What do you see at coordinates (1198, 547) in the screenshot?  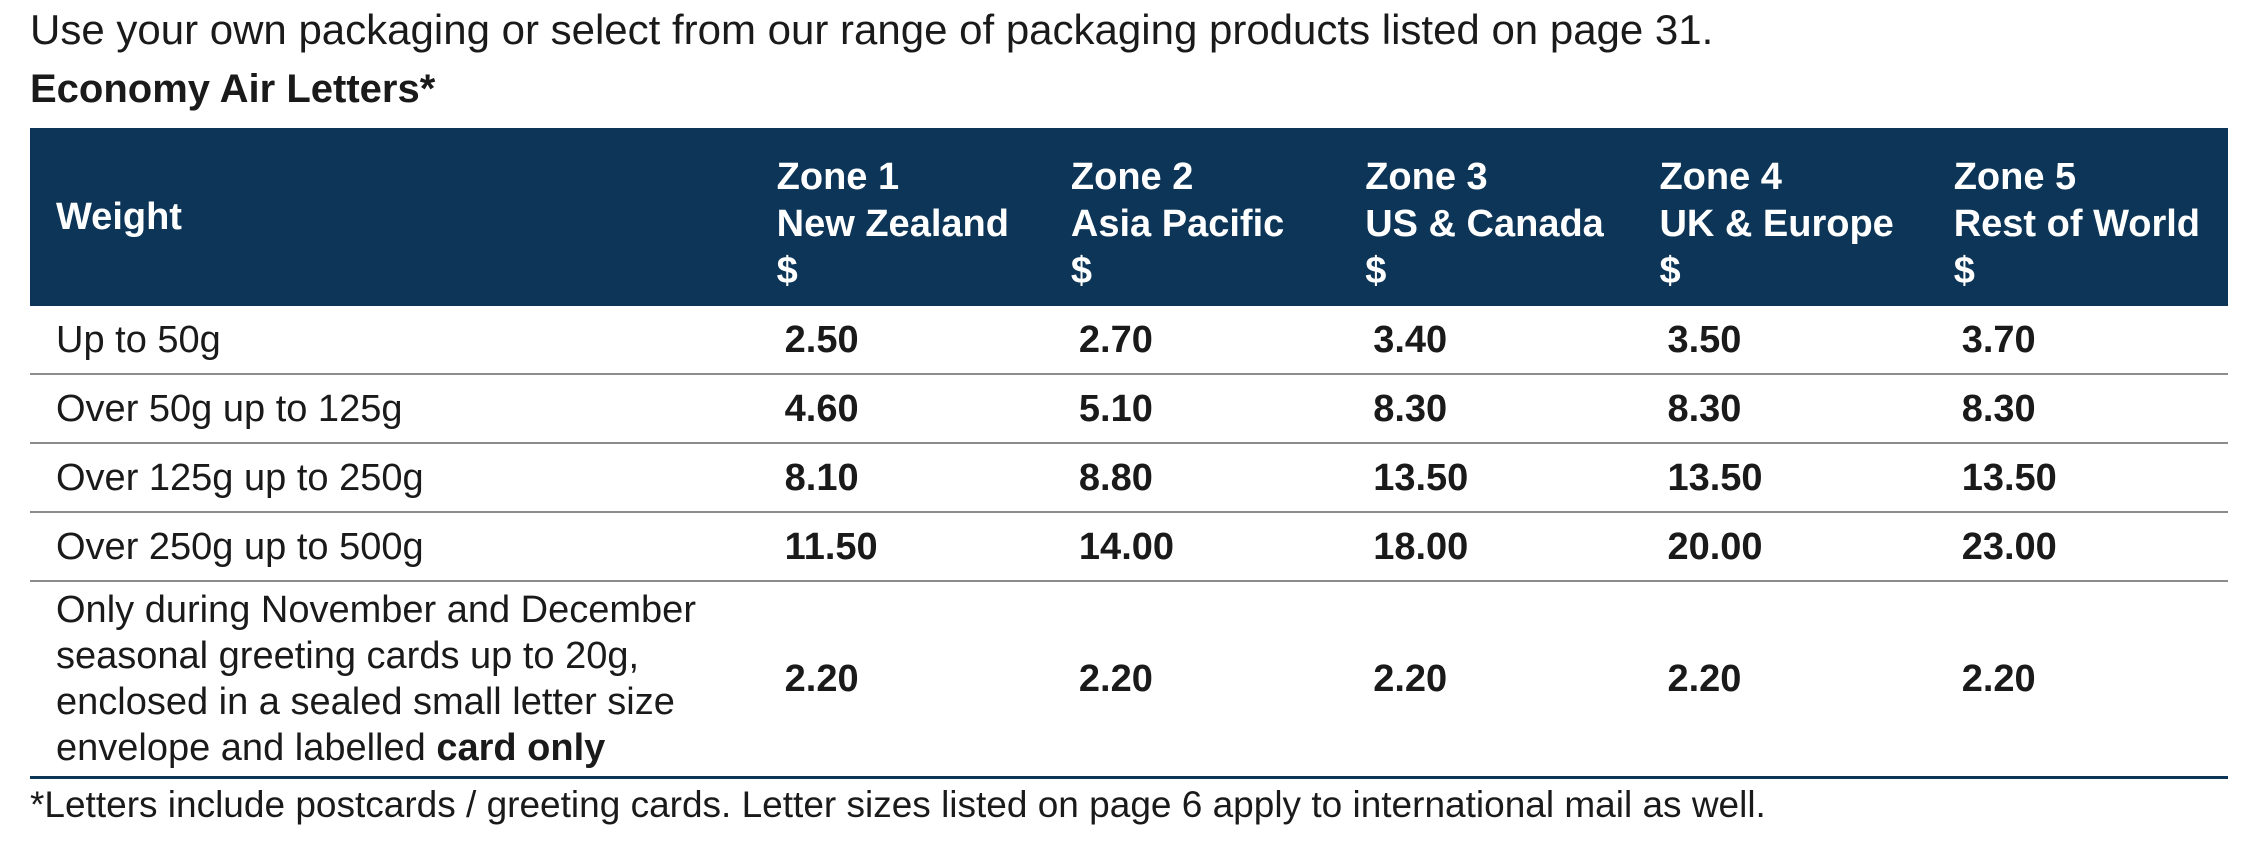 I see `price-cell: 14.00` at bounding box center [1198, 547].